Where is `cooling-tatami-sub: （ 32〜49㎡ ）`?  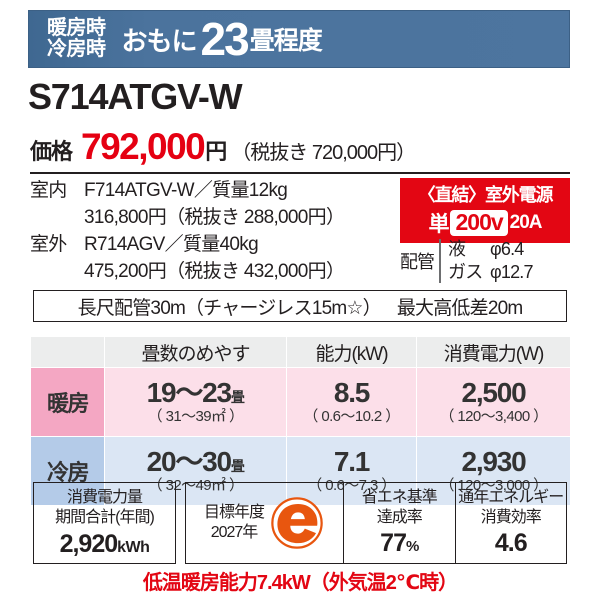 cooling-tatami-sub: （ 32〜49㎡ ） is located at coordinates (195, 485).